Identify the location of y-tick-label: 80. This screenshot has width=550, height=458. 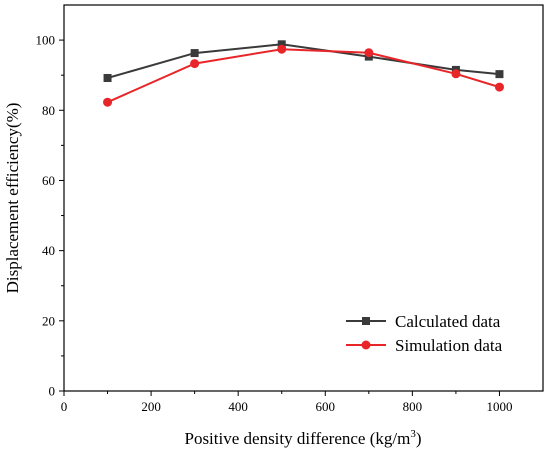
(48, 110).